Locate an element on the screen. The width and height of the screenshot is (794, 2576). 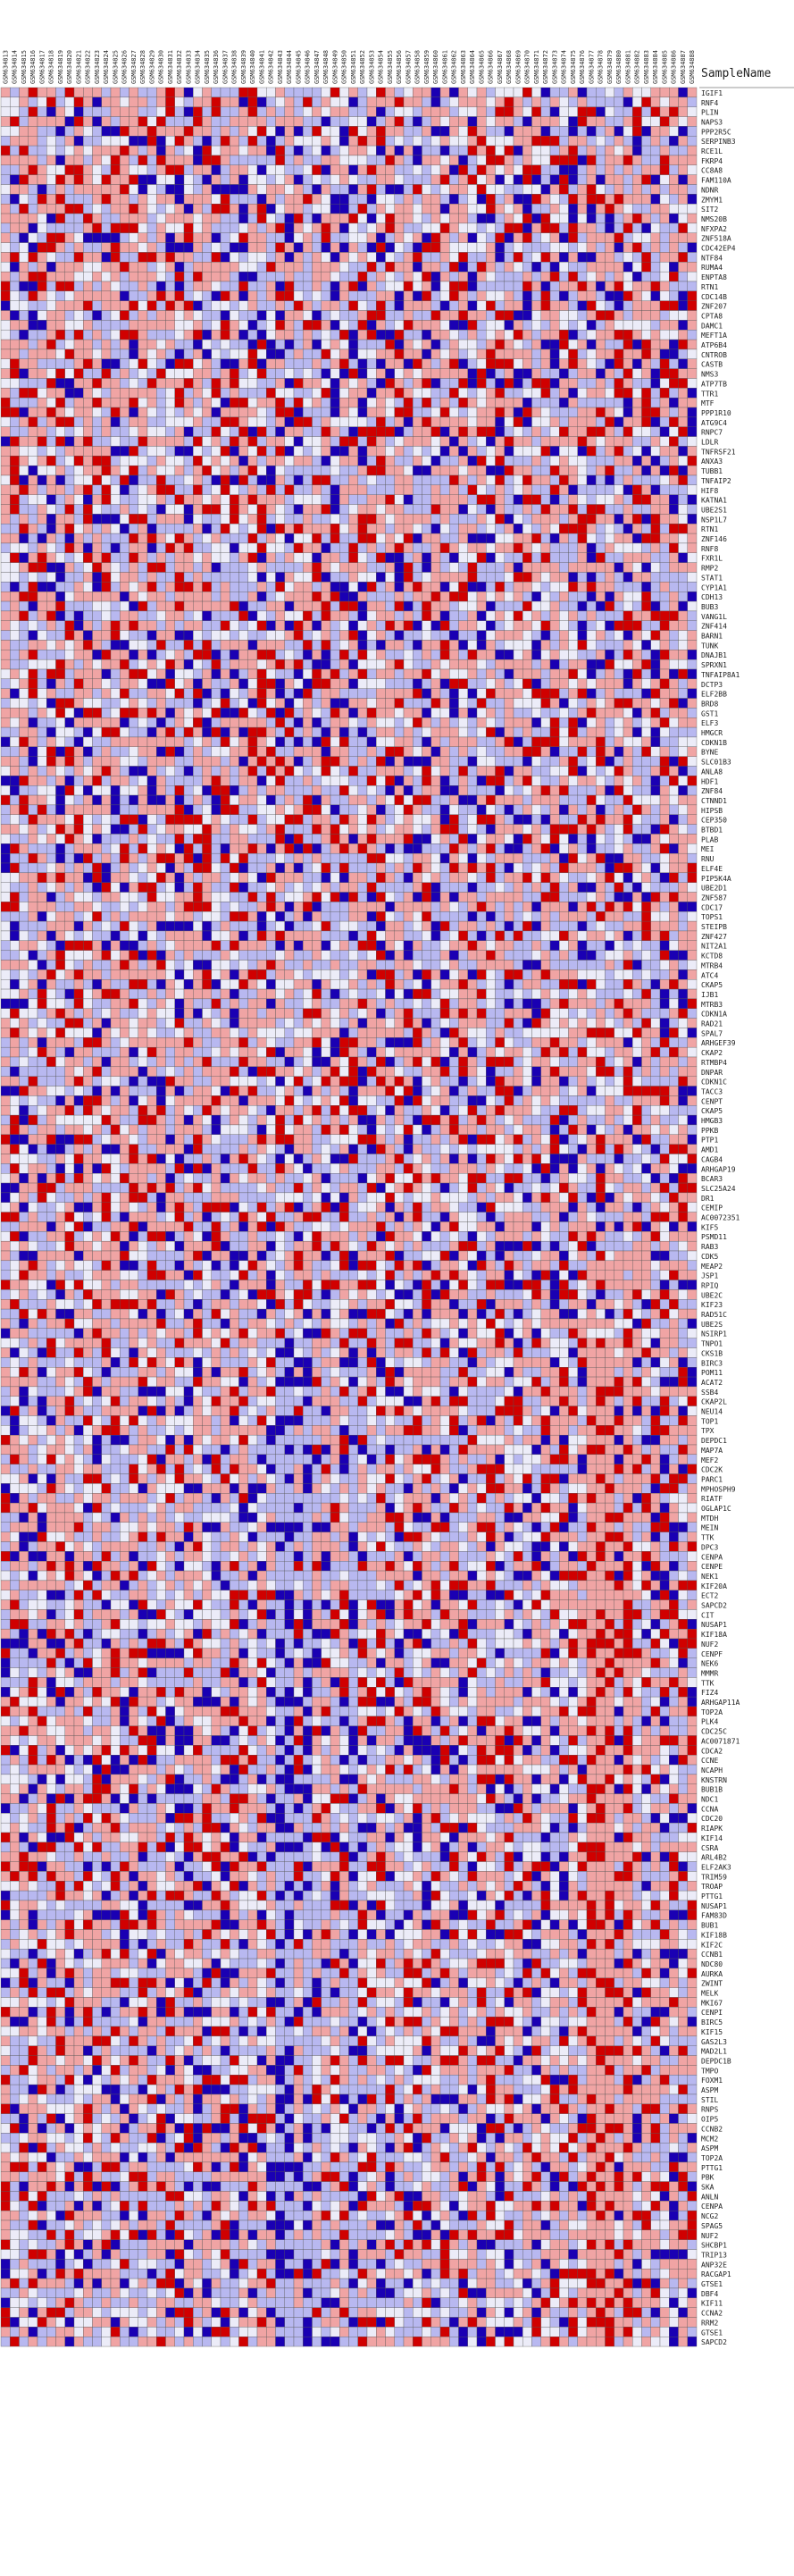
sample-label: GSM634874 is located at coordinates (564, 67).